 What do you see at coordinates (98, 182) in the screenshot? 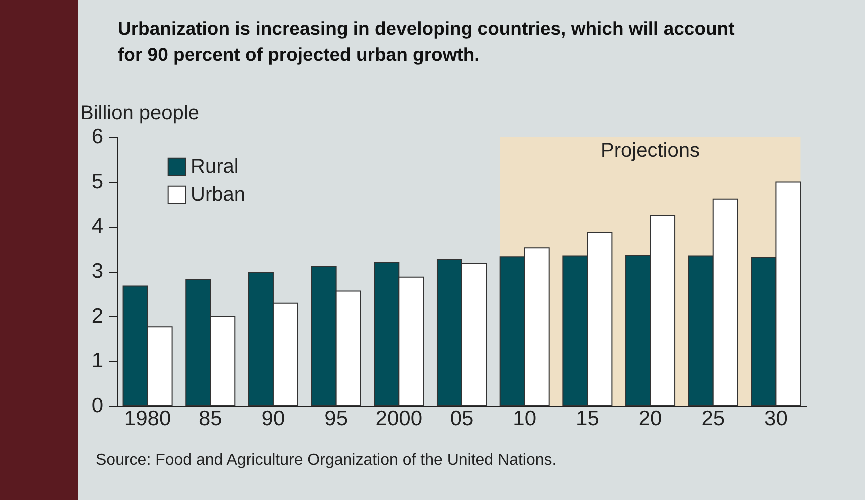
I see `y-tick-label: 5` at bounding box center [98, 182].